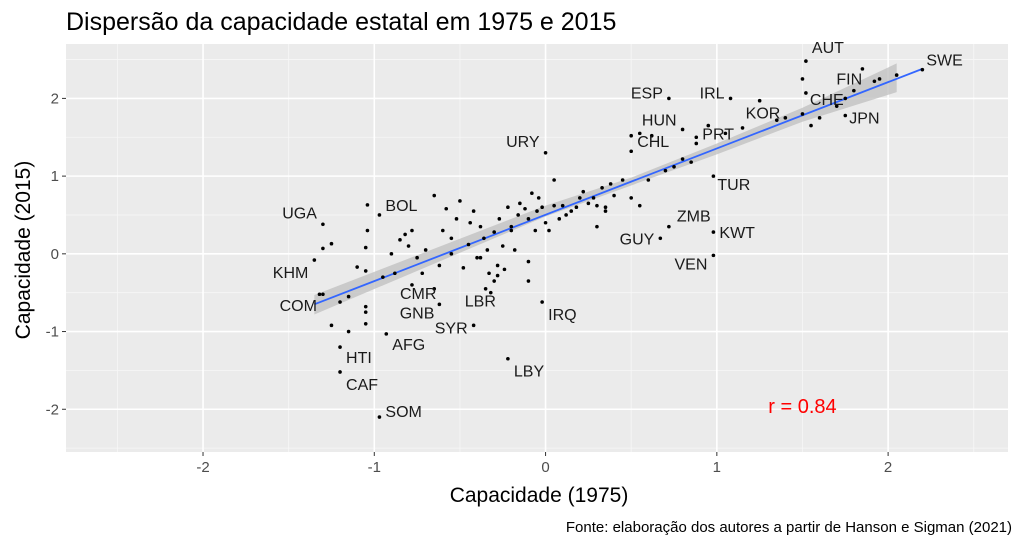 The height and width of the screenshot is (551, 1024). I want to click on point-label-kor: KOR, so click(763, 114).